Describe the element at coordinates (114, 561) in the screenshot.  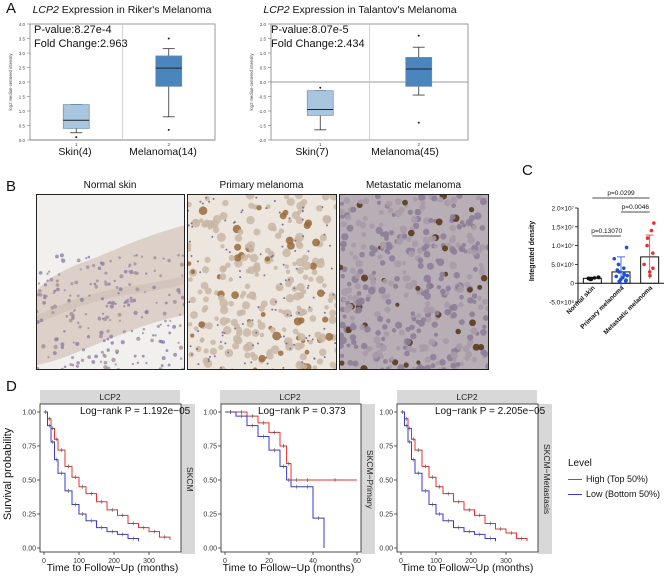
I see `km1-xtick-label: 200` at that location.